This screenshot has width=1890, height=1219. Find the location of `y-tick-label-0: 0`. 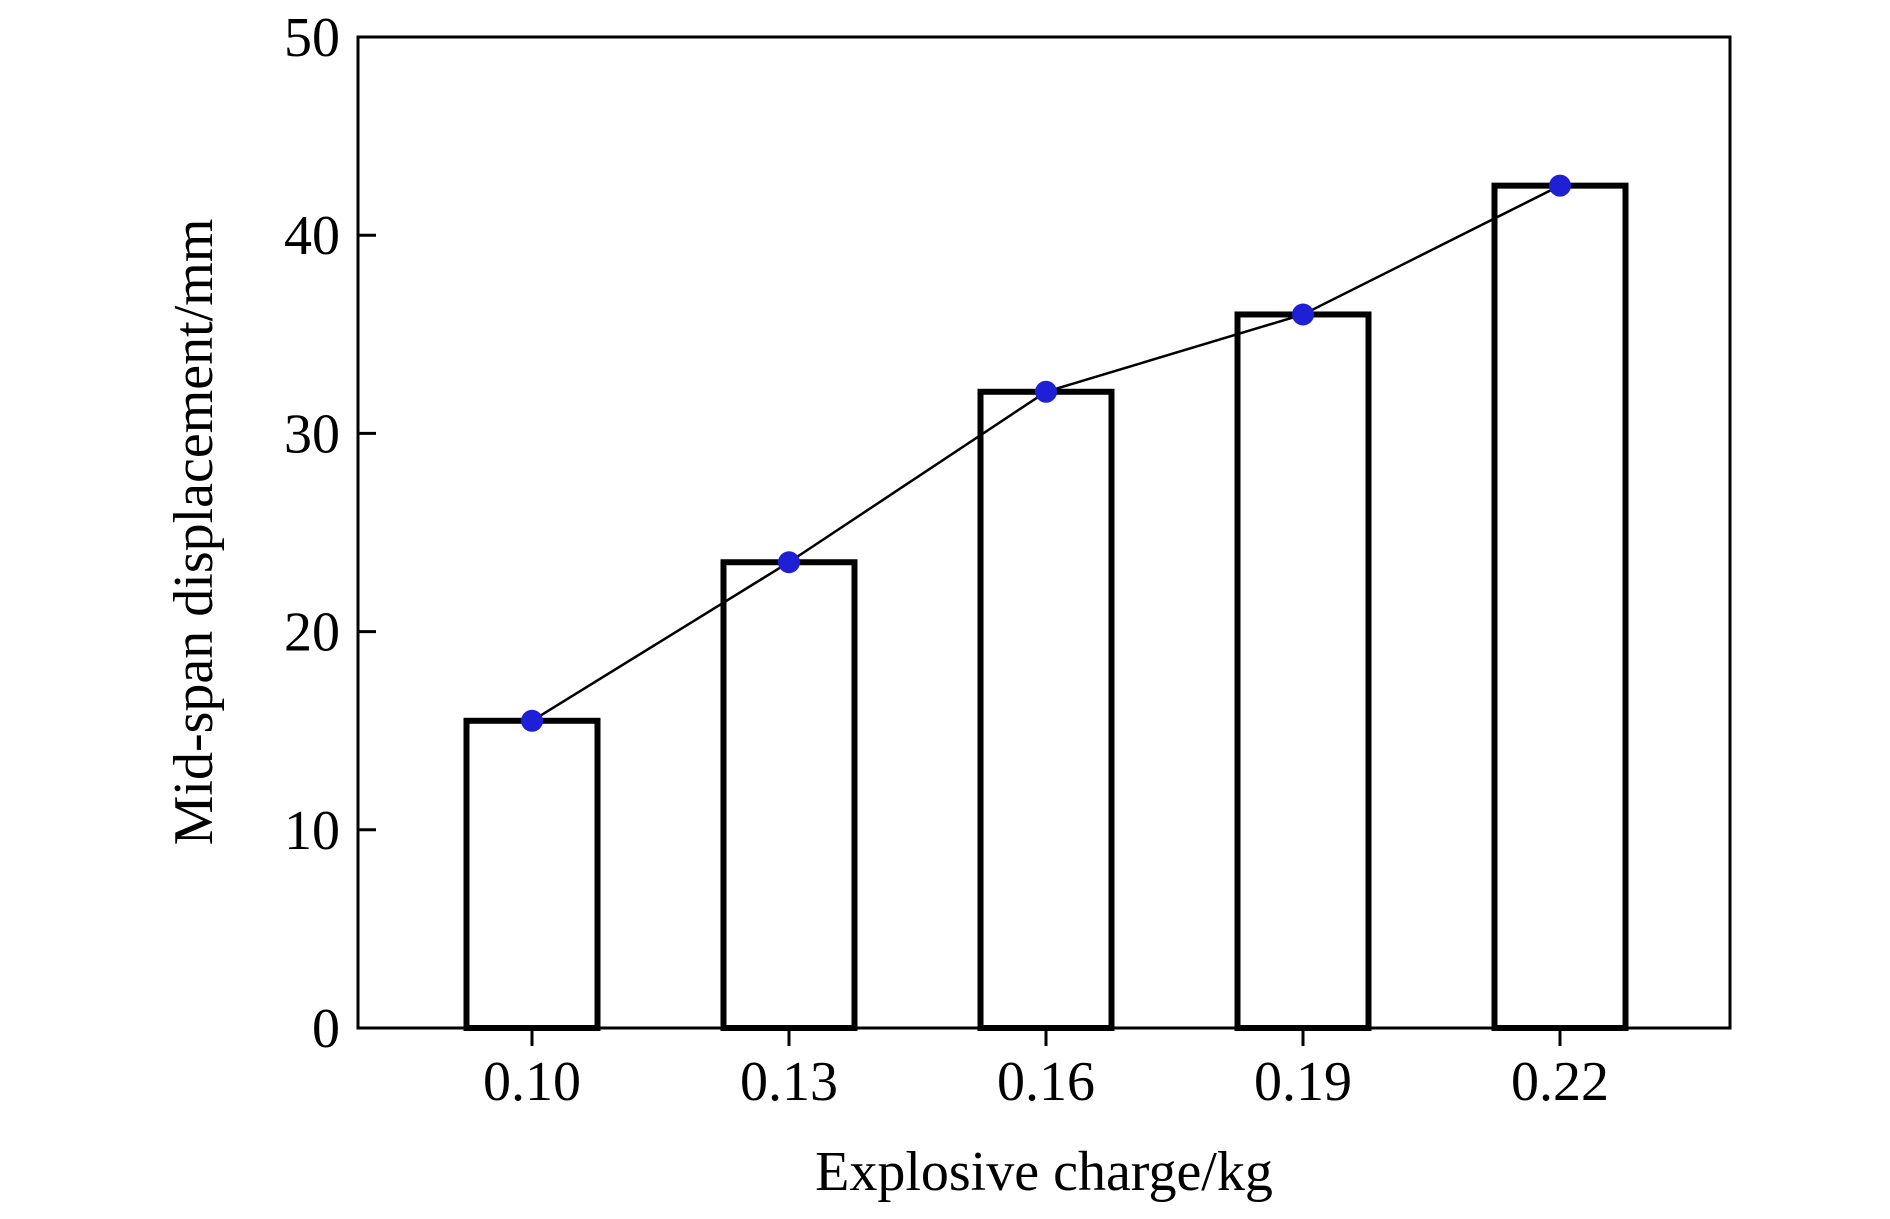

y-tick-label-0: 0 is located at coordinates (326, 1029).